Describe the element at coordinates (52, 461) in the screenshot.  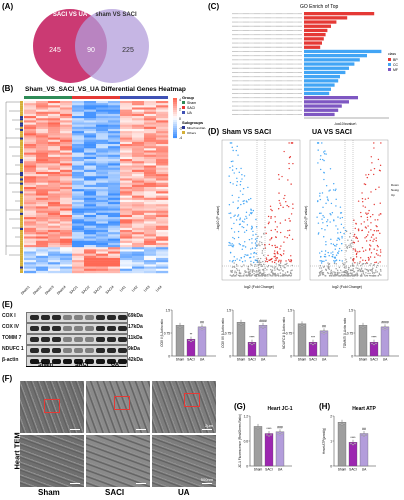
I see `tem-image` at that location.